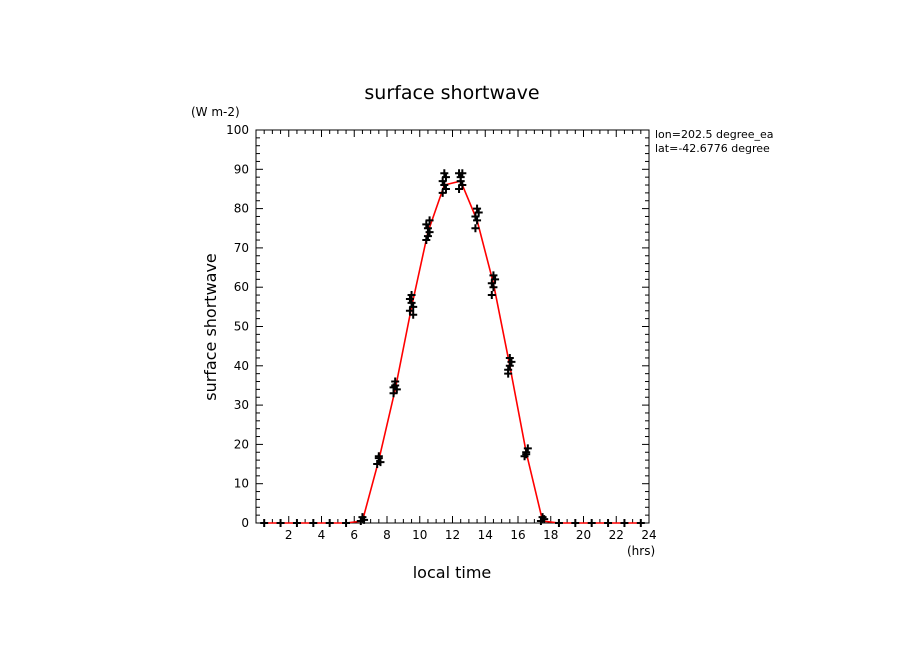 The image size is (904, 654). I want to click on x-tick-label: 12, so click(452, 535).